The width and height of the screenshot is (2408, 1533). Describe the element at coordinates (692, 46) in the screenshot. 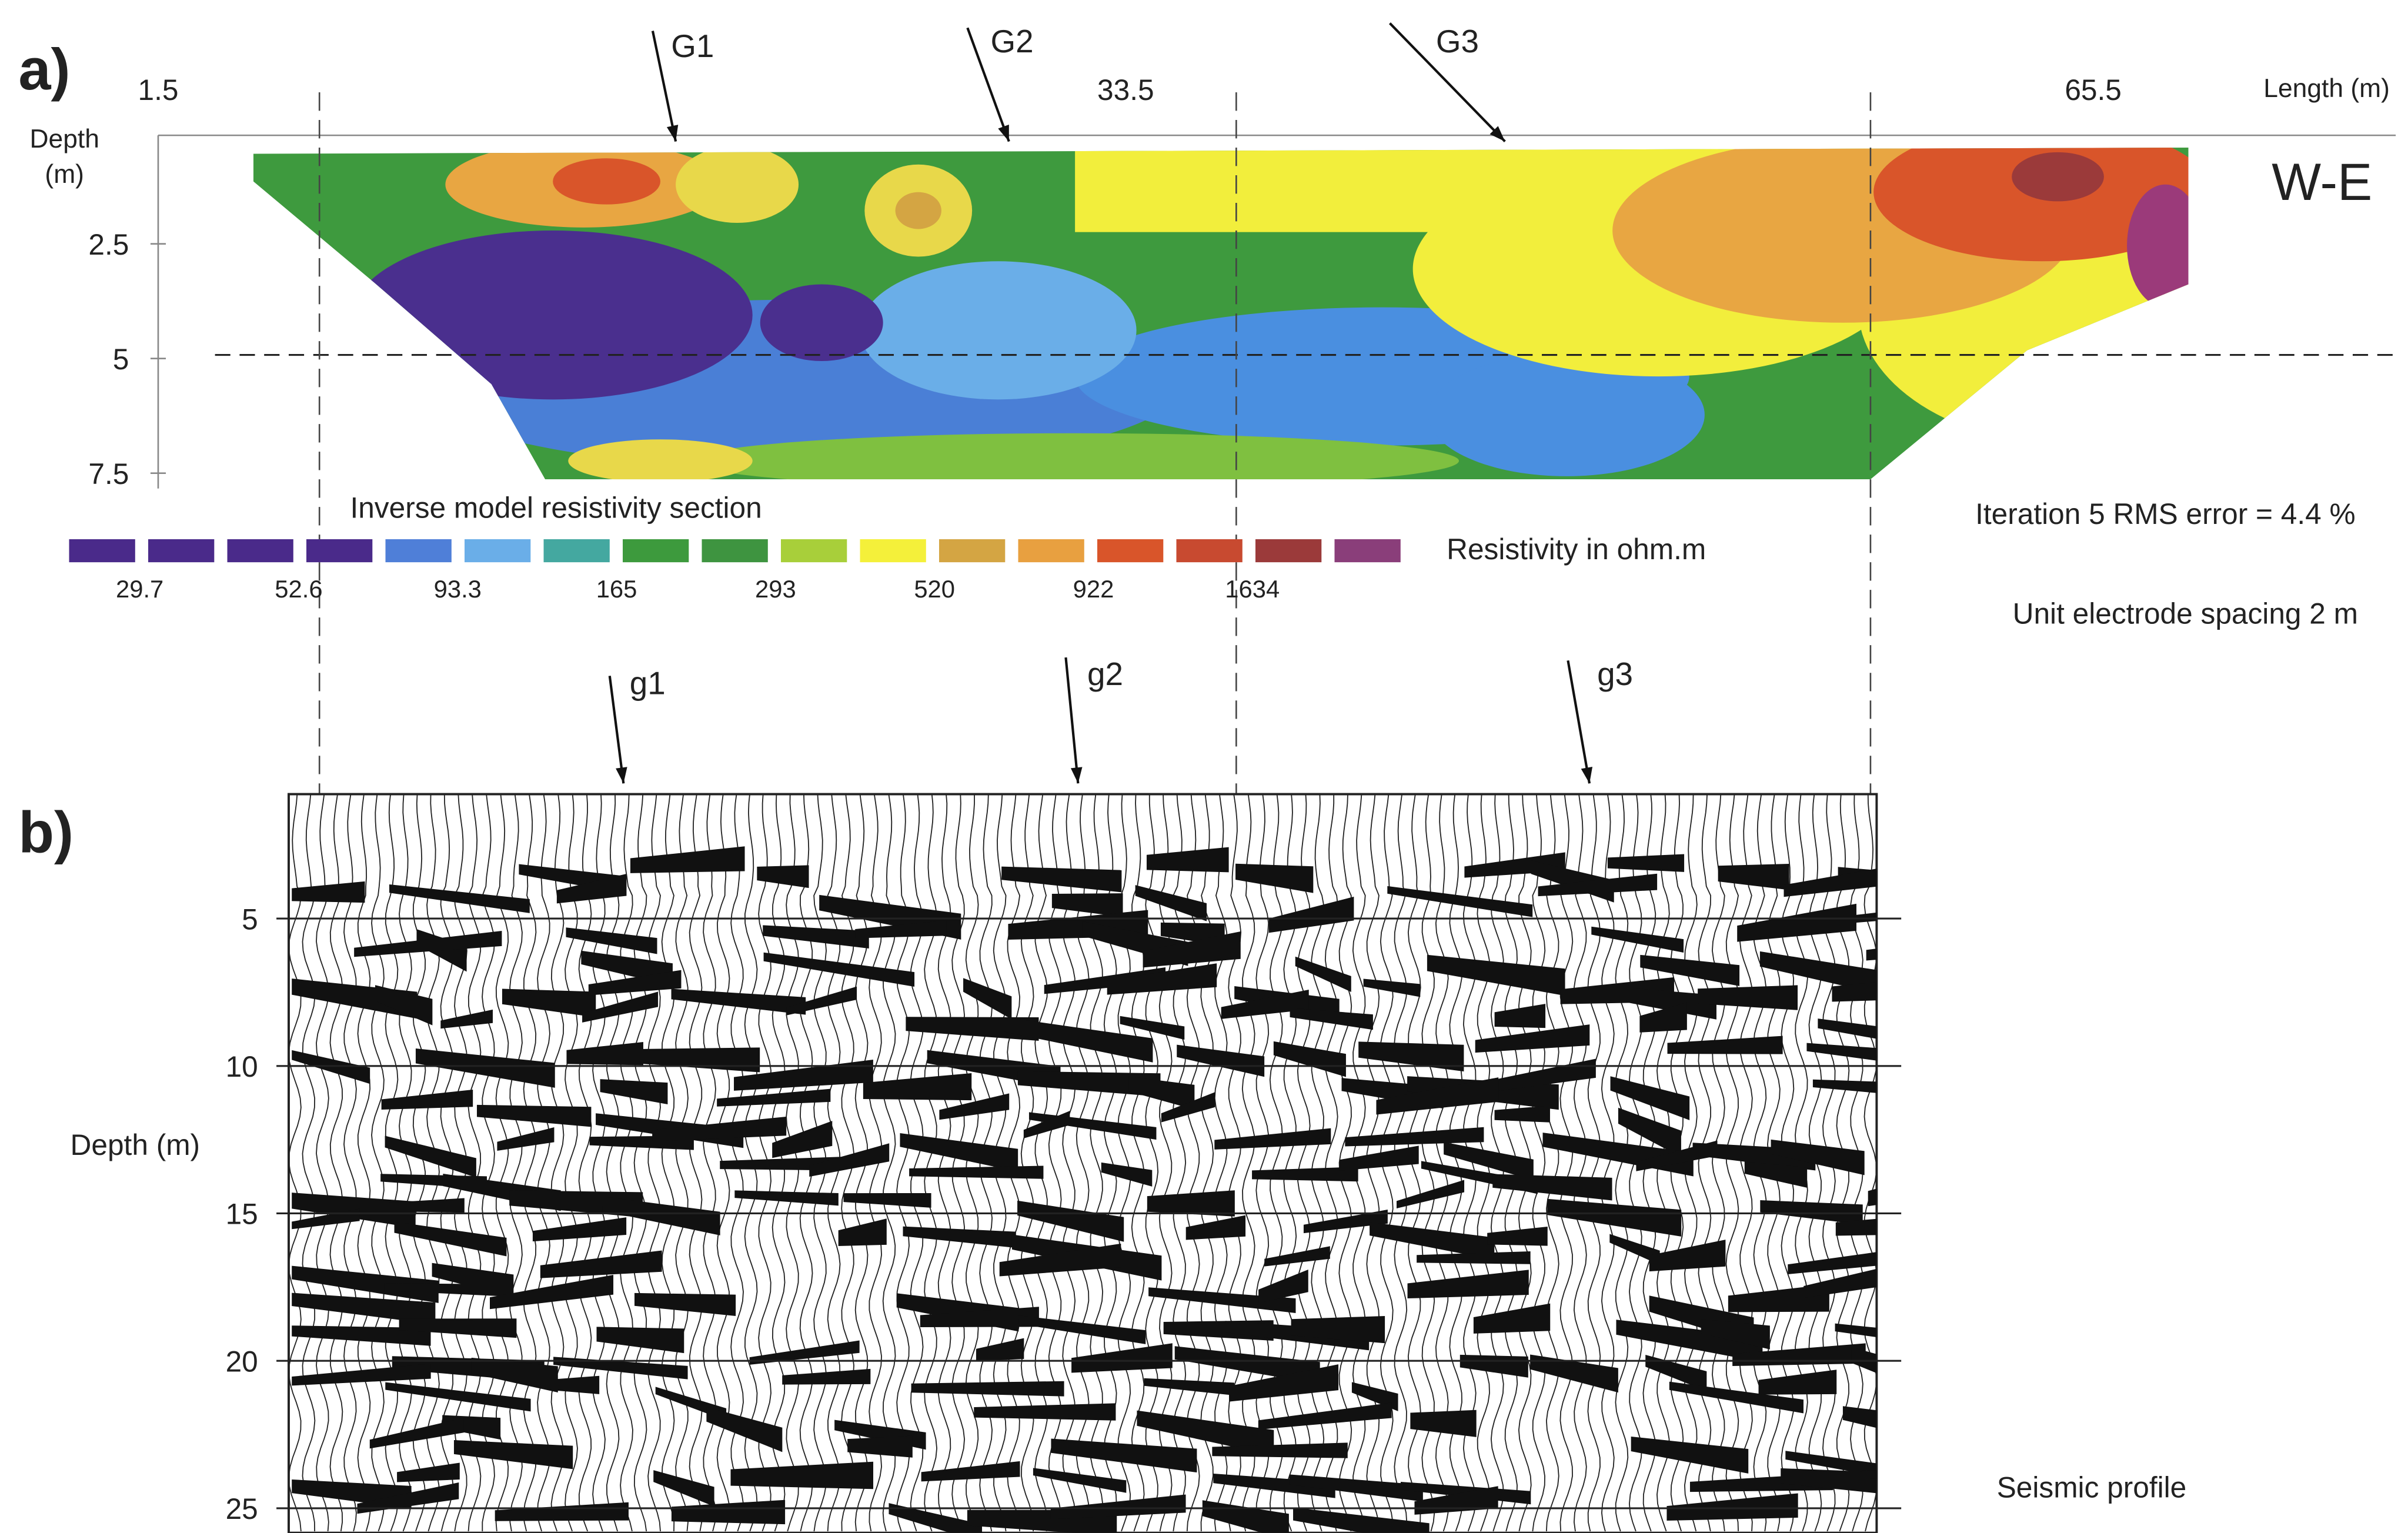

I see `marker-label: G1` at that location.